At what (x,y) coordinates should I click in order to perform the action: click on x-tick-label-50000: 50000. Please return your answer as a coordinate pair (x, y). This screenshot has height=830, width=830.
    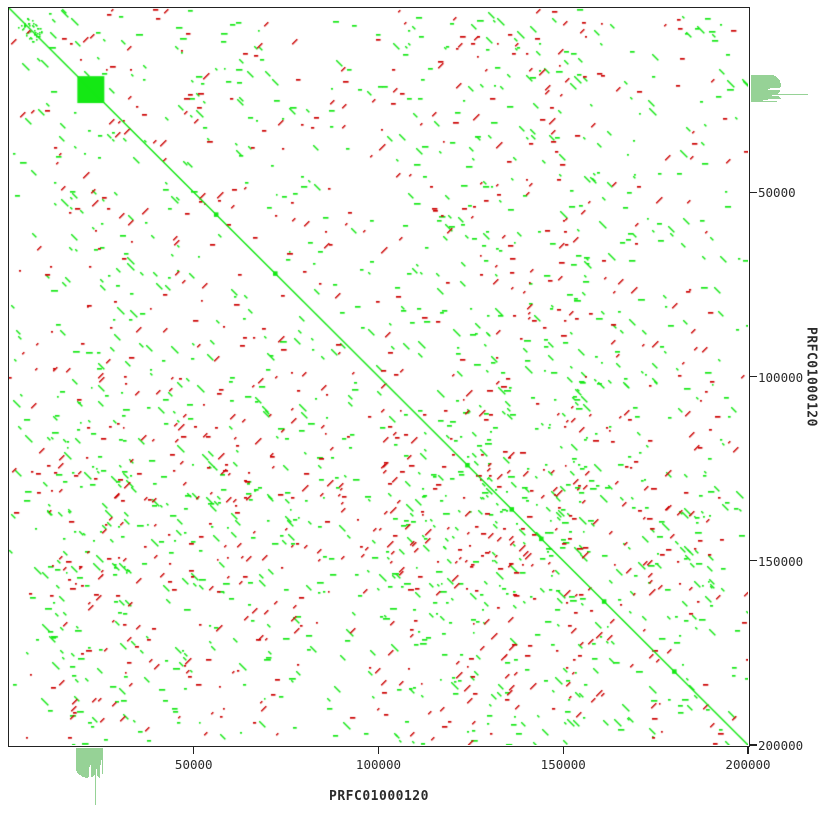
    Looking at the image, I should click on (193, 764).